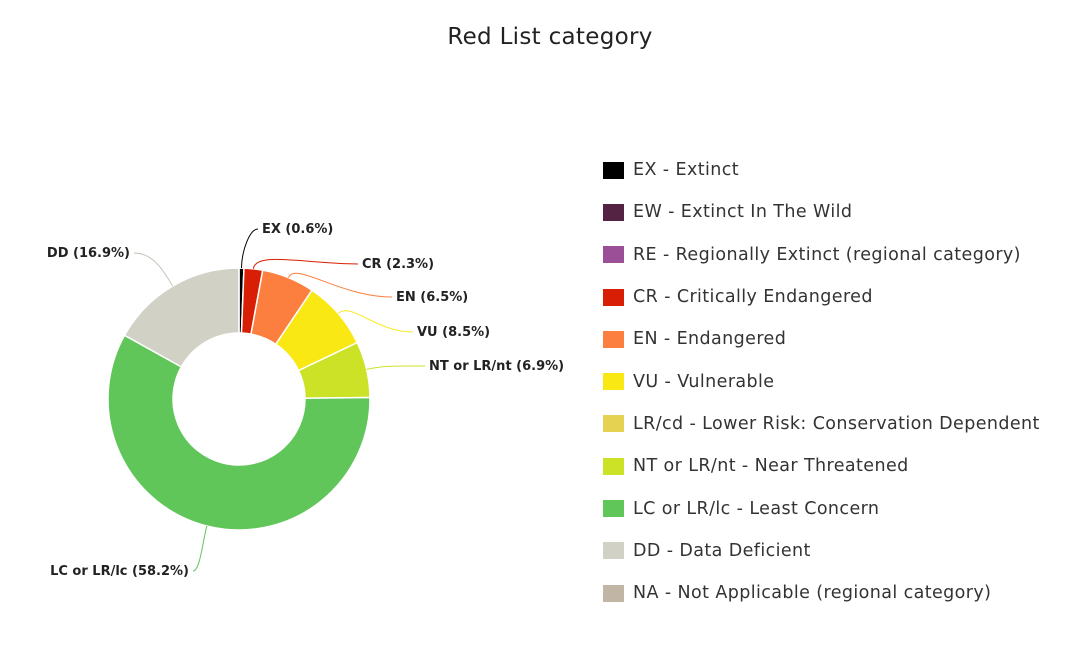 The height and width of the screenshot is (652, 1080). I want to click on connector-dd, so click(153, 269).